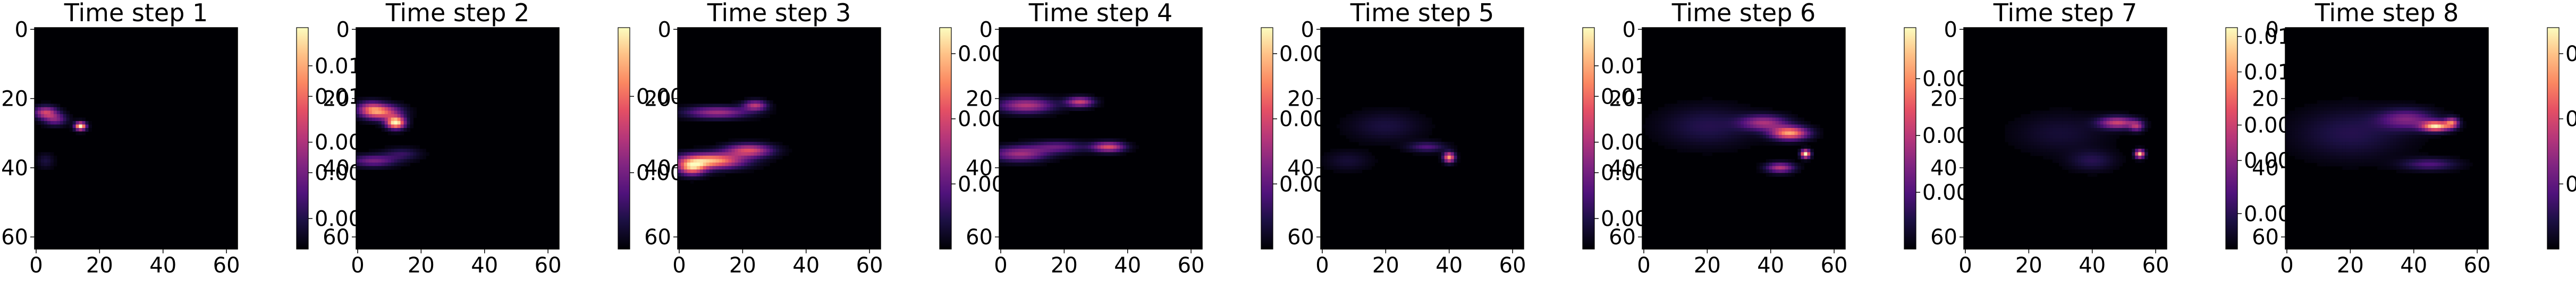 The image size is (2576, 299). Describe the element at coordinates (1796, 139) in the screenshot. I see `heatmap-panel-6: Time step 60 20 40 6002040600.0020.0040.006` at that location.